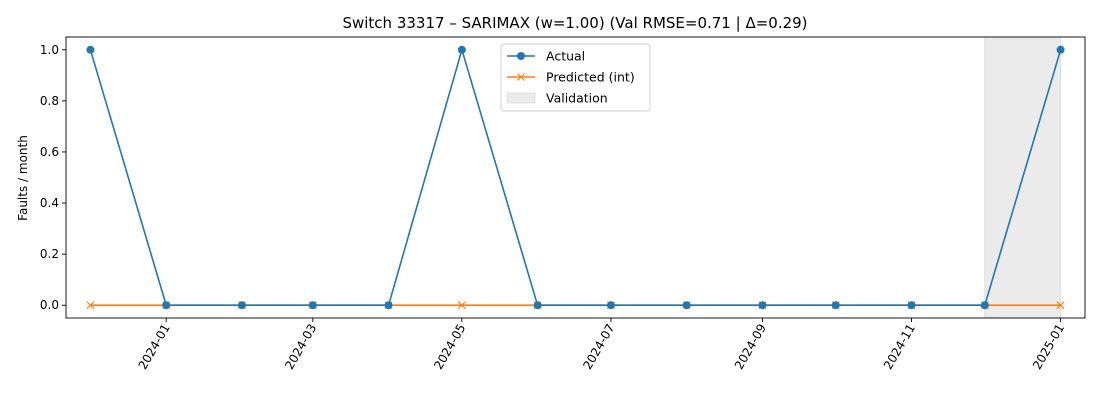 Image resolution: width=1100 pixels, height=400 pixels. Describe the element at coordinates (49, 203) in the screenshot. I see `y-tick-label: 0.4` at that location.